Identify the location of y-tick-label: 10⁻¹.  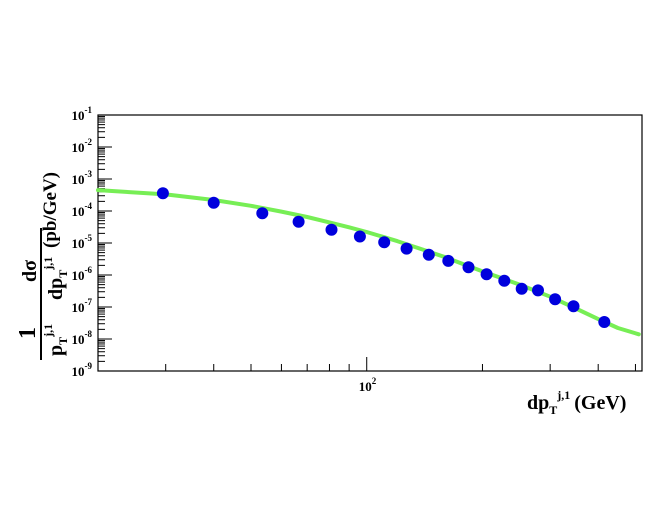
(82, 114).